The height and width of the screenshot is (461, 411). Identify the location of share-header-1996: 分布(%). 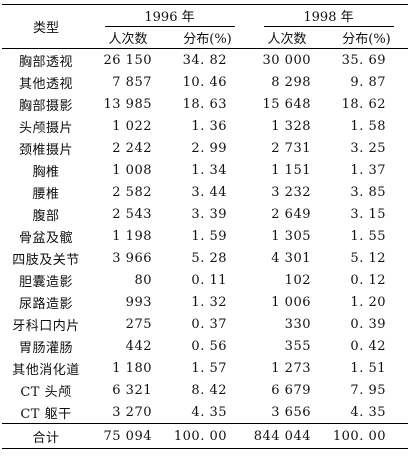
(207, 39).